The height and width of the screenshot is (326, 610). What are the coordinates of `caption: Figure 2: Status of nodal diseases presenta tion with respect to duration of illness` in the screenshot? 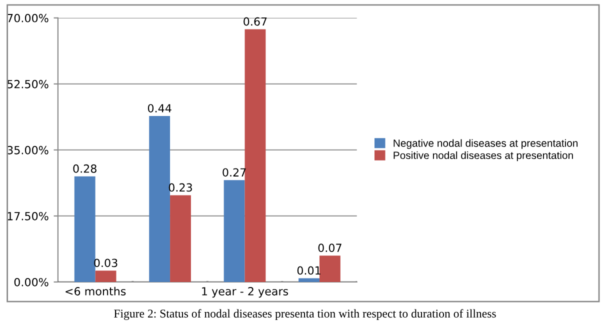 It's located at (305, 314).